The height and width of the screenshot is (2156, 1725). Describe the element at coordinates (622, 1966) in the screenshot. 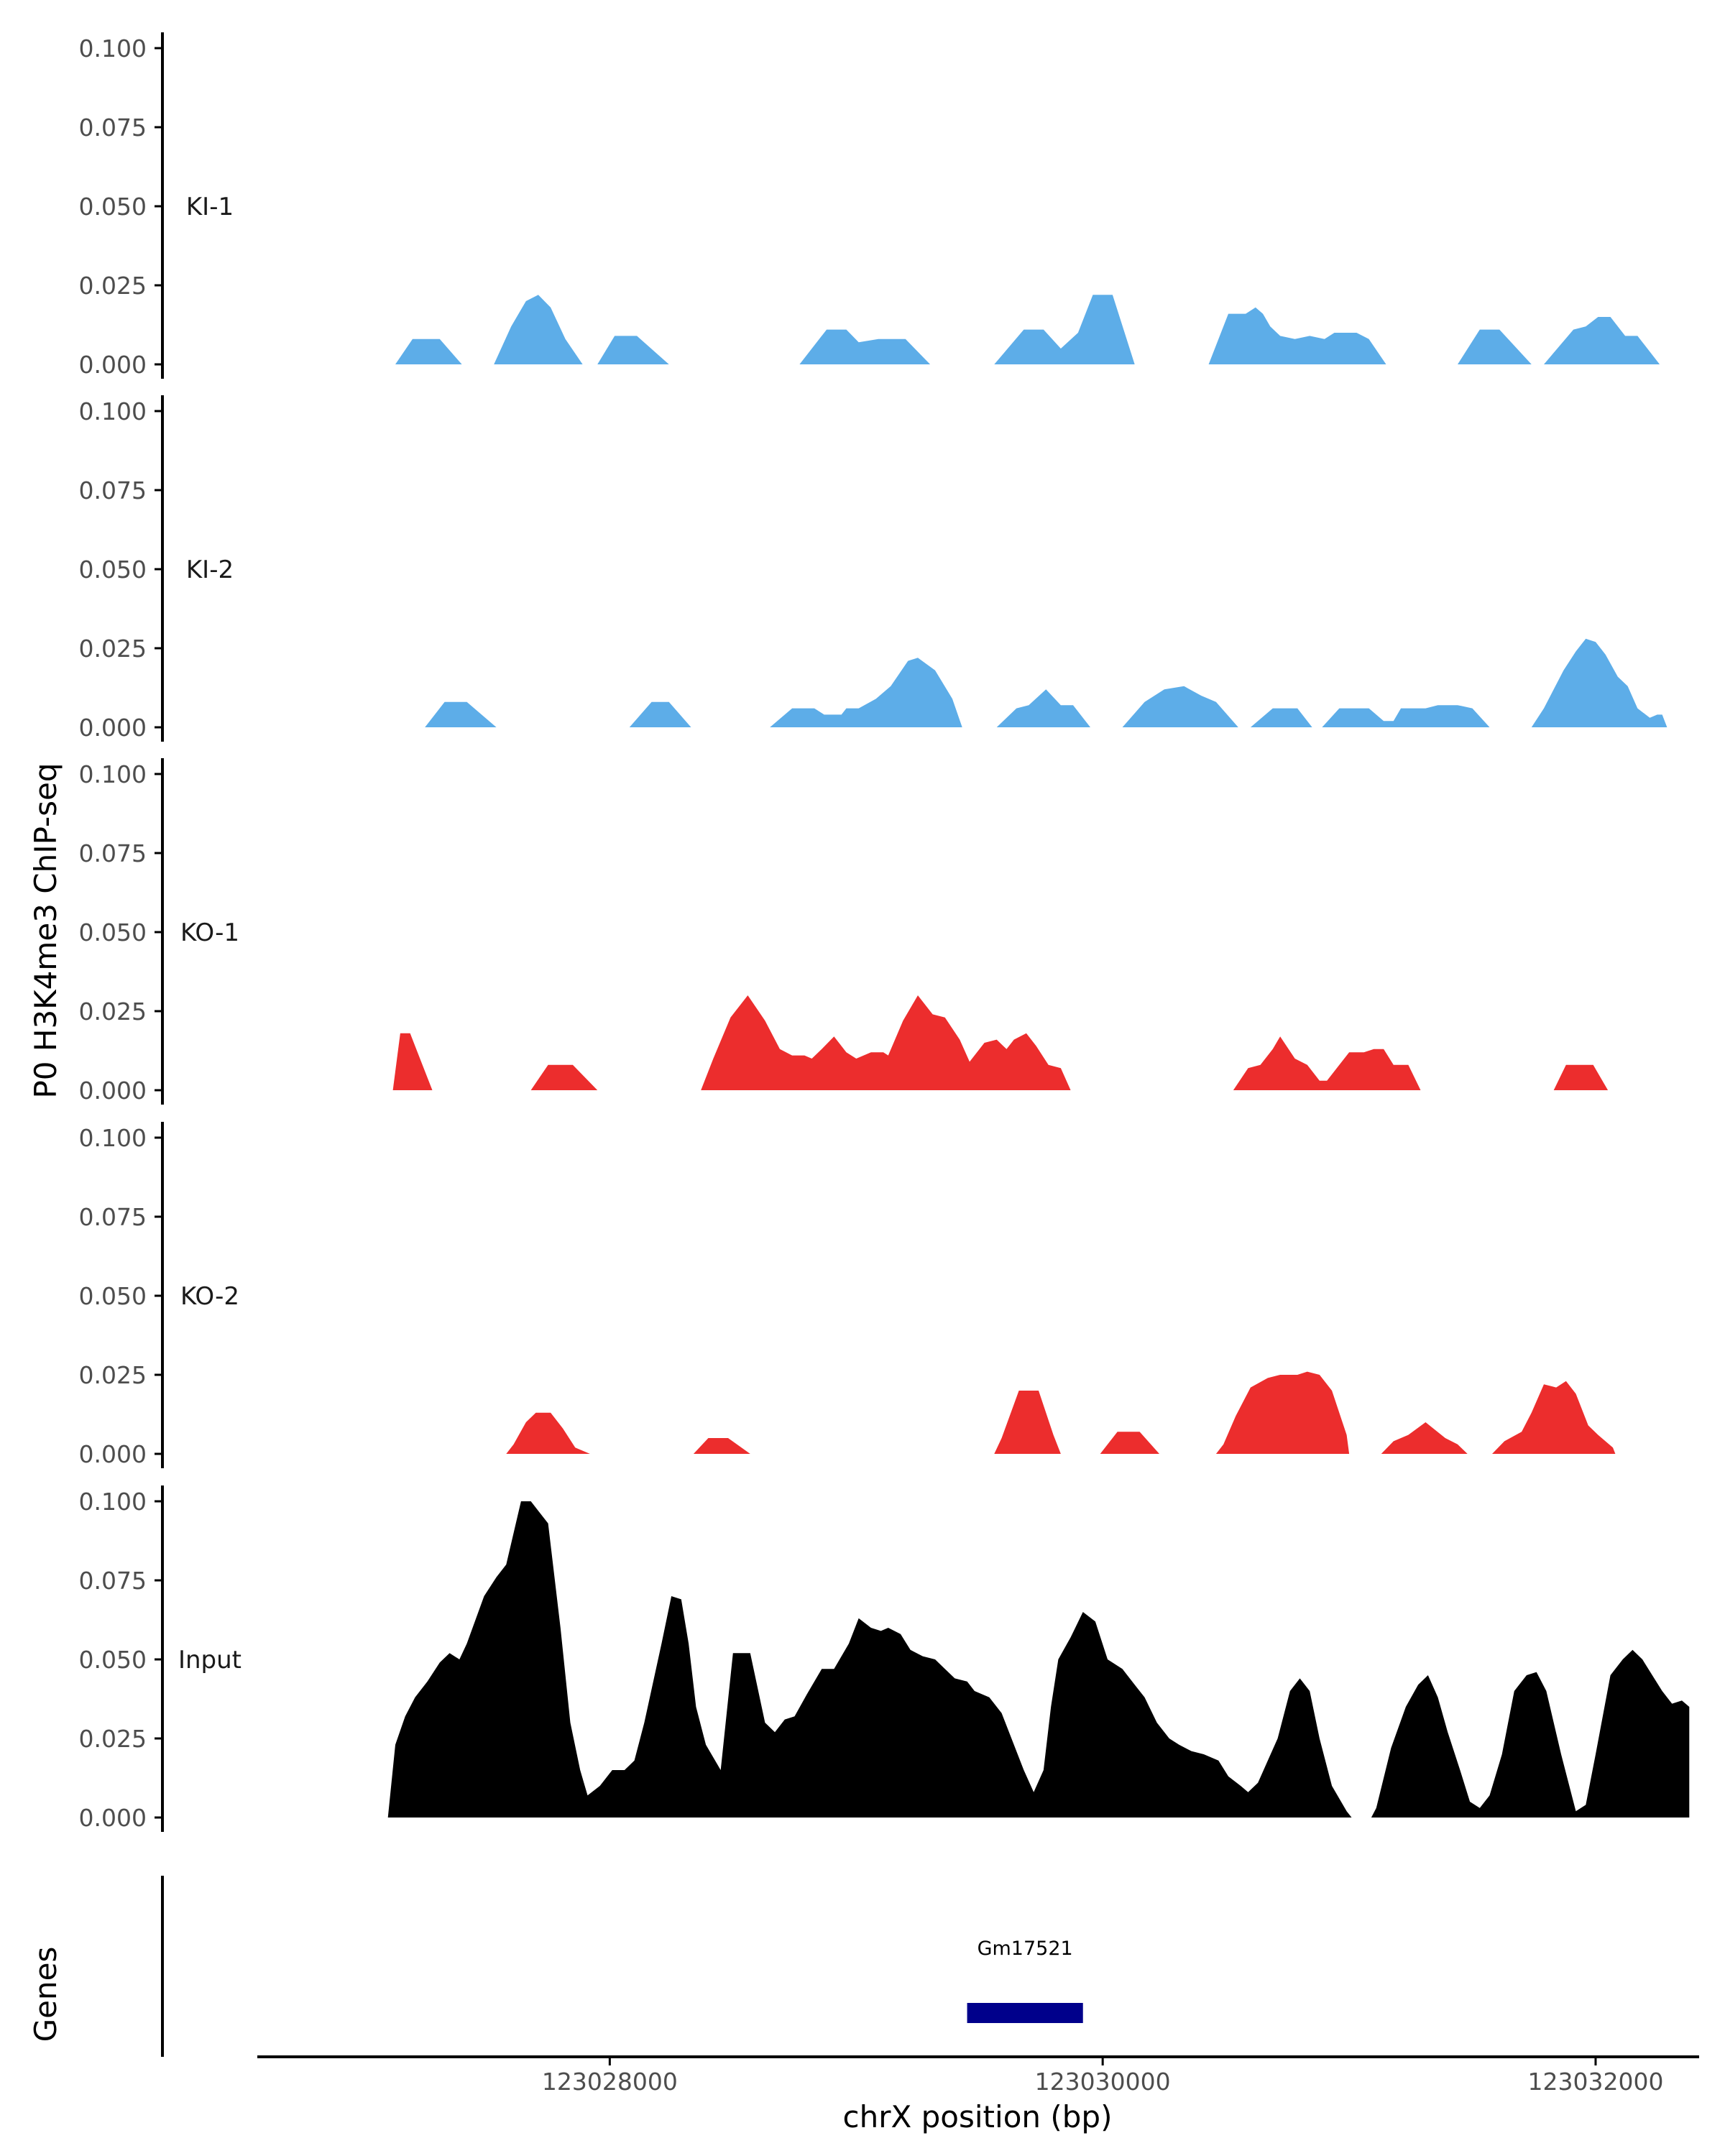

I see `gene-track: Gm17521` at that location.